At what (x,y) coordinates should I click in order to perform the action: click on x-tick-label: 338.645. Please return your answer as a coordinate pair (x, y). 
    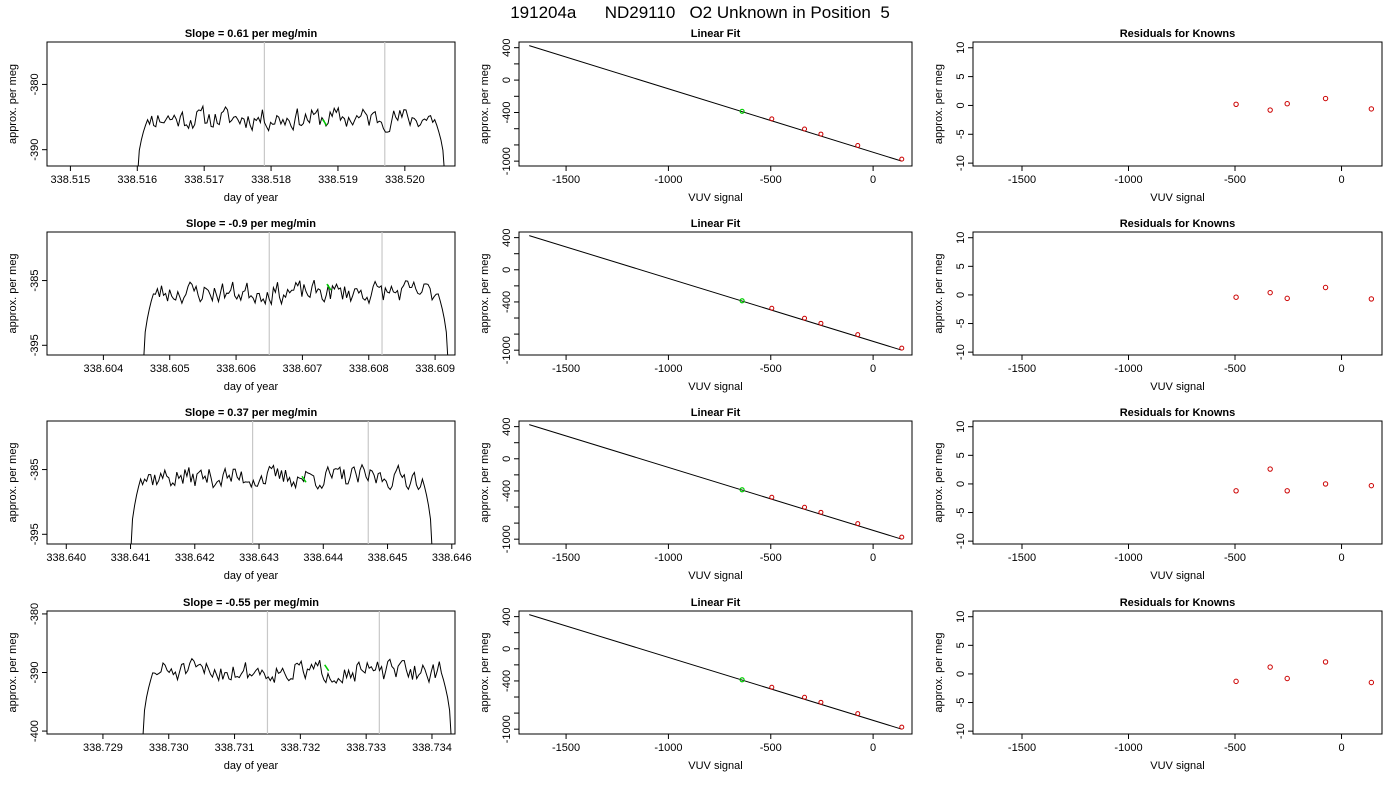
    Looking at the image, I should click on (388, 558).